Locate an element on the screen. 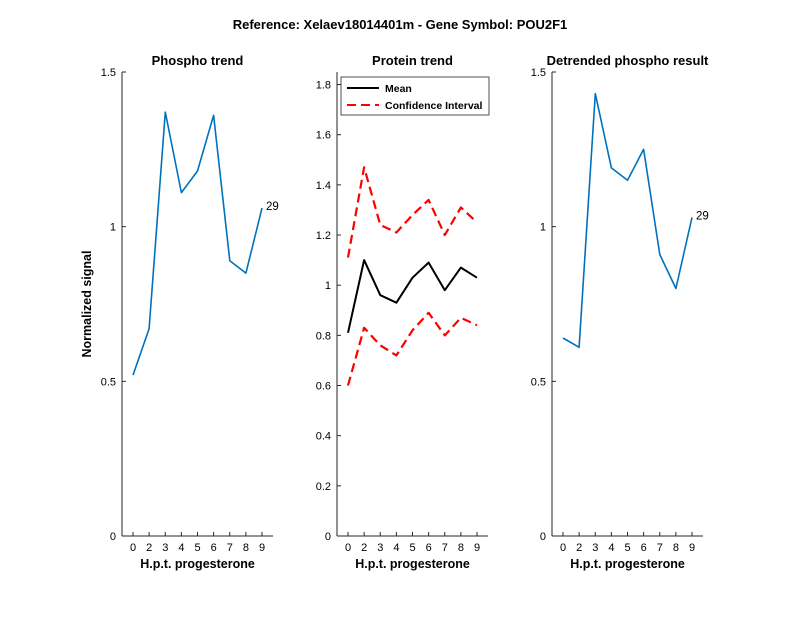 Image resolution: width=800 pixels, height=618 pixels. phospho-trend-y-tick-label: 0.5 is located at coordinates (108, 382).